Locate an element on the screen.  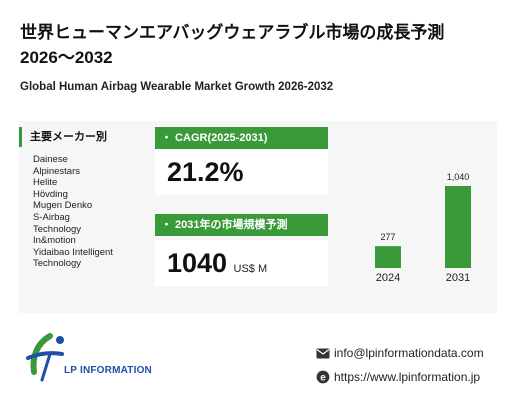
market-size-box: 1040 US$ M is located at coordinates (241, 263).